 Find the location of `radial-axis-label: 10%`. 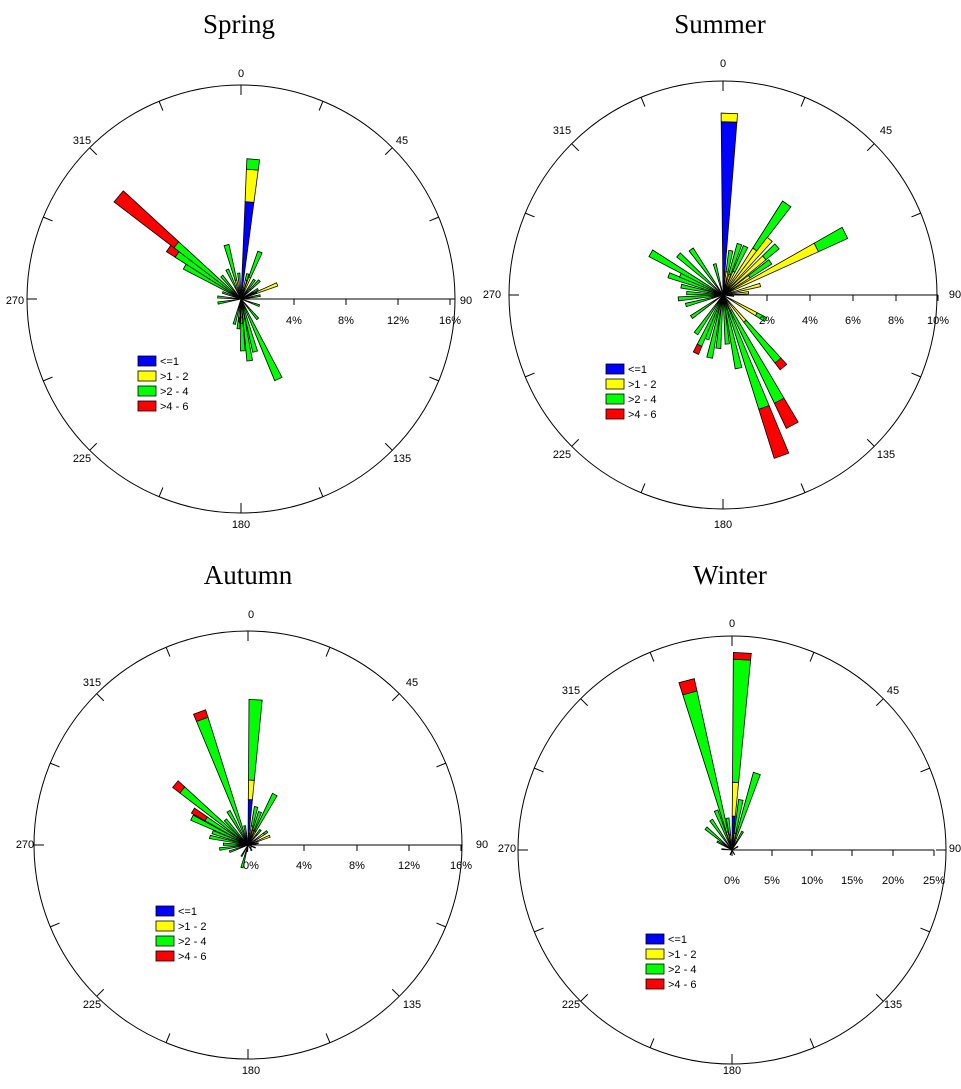

radial-axis-label: 10% is located at coordinates (812, 881).